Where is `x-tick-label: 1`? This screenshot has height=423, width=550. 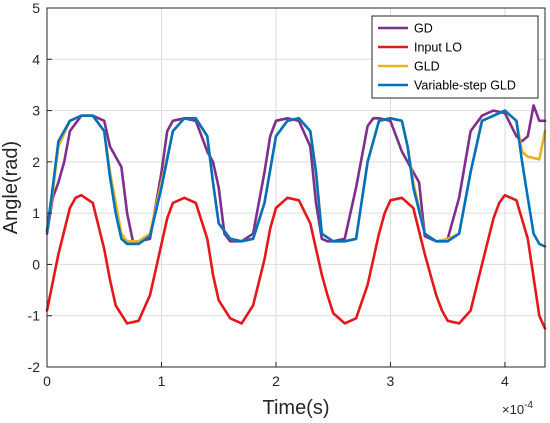
x-tick-label: 1 is located at coordinates (162, 381).